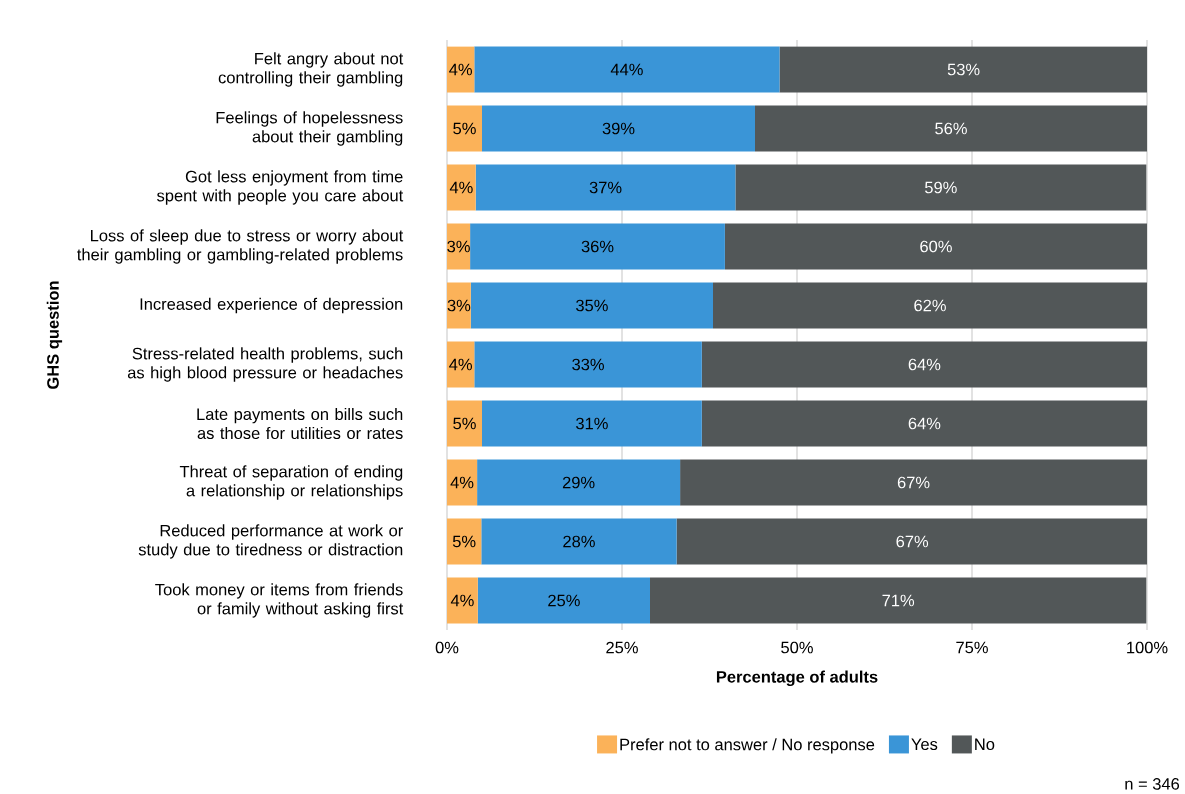  What do you see at coordinates (240, 246) in the screenshot?
I see `y-tick-label: Loss of sleep due to stress or worry about their gambling or gambling-related problems` at bounding box center [240, 246].